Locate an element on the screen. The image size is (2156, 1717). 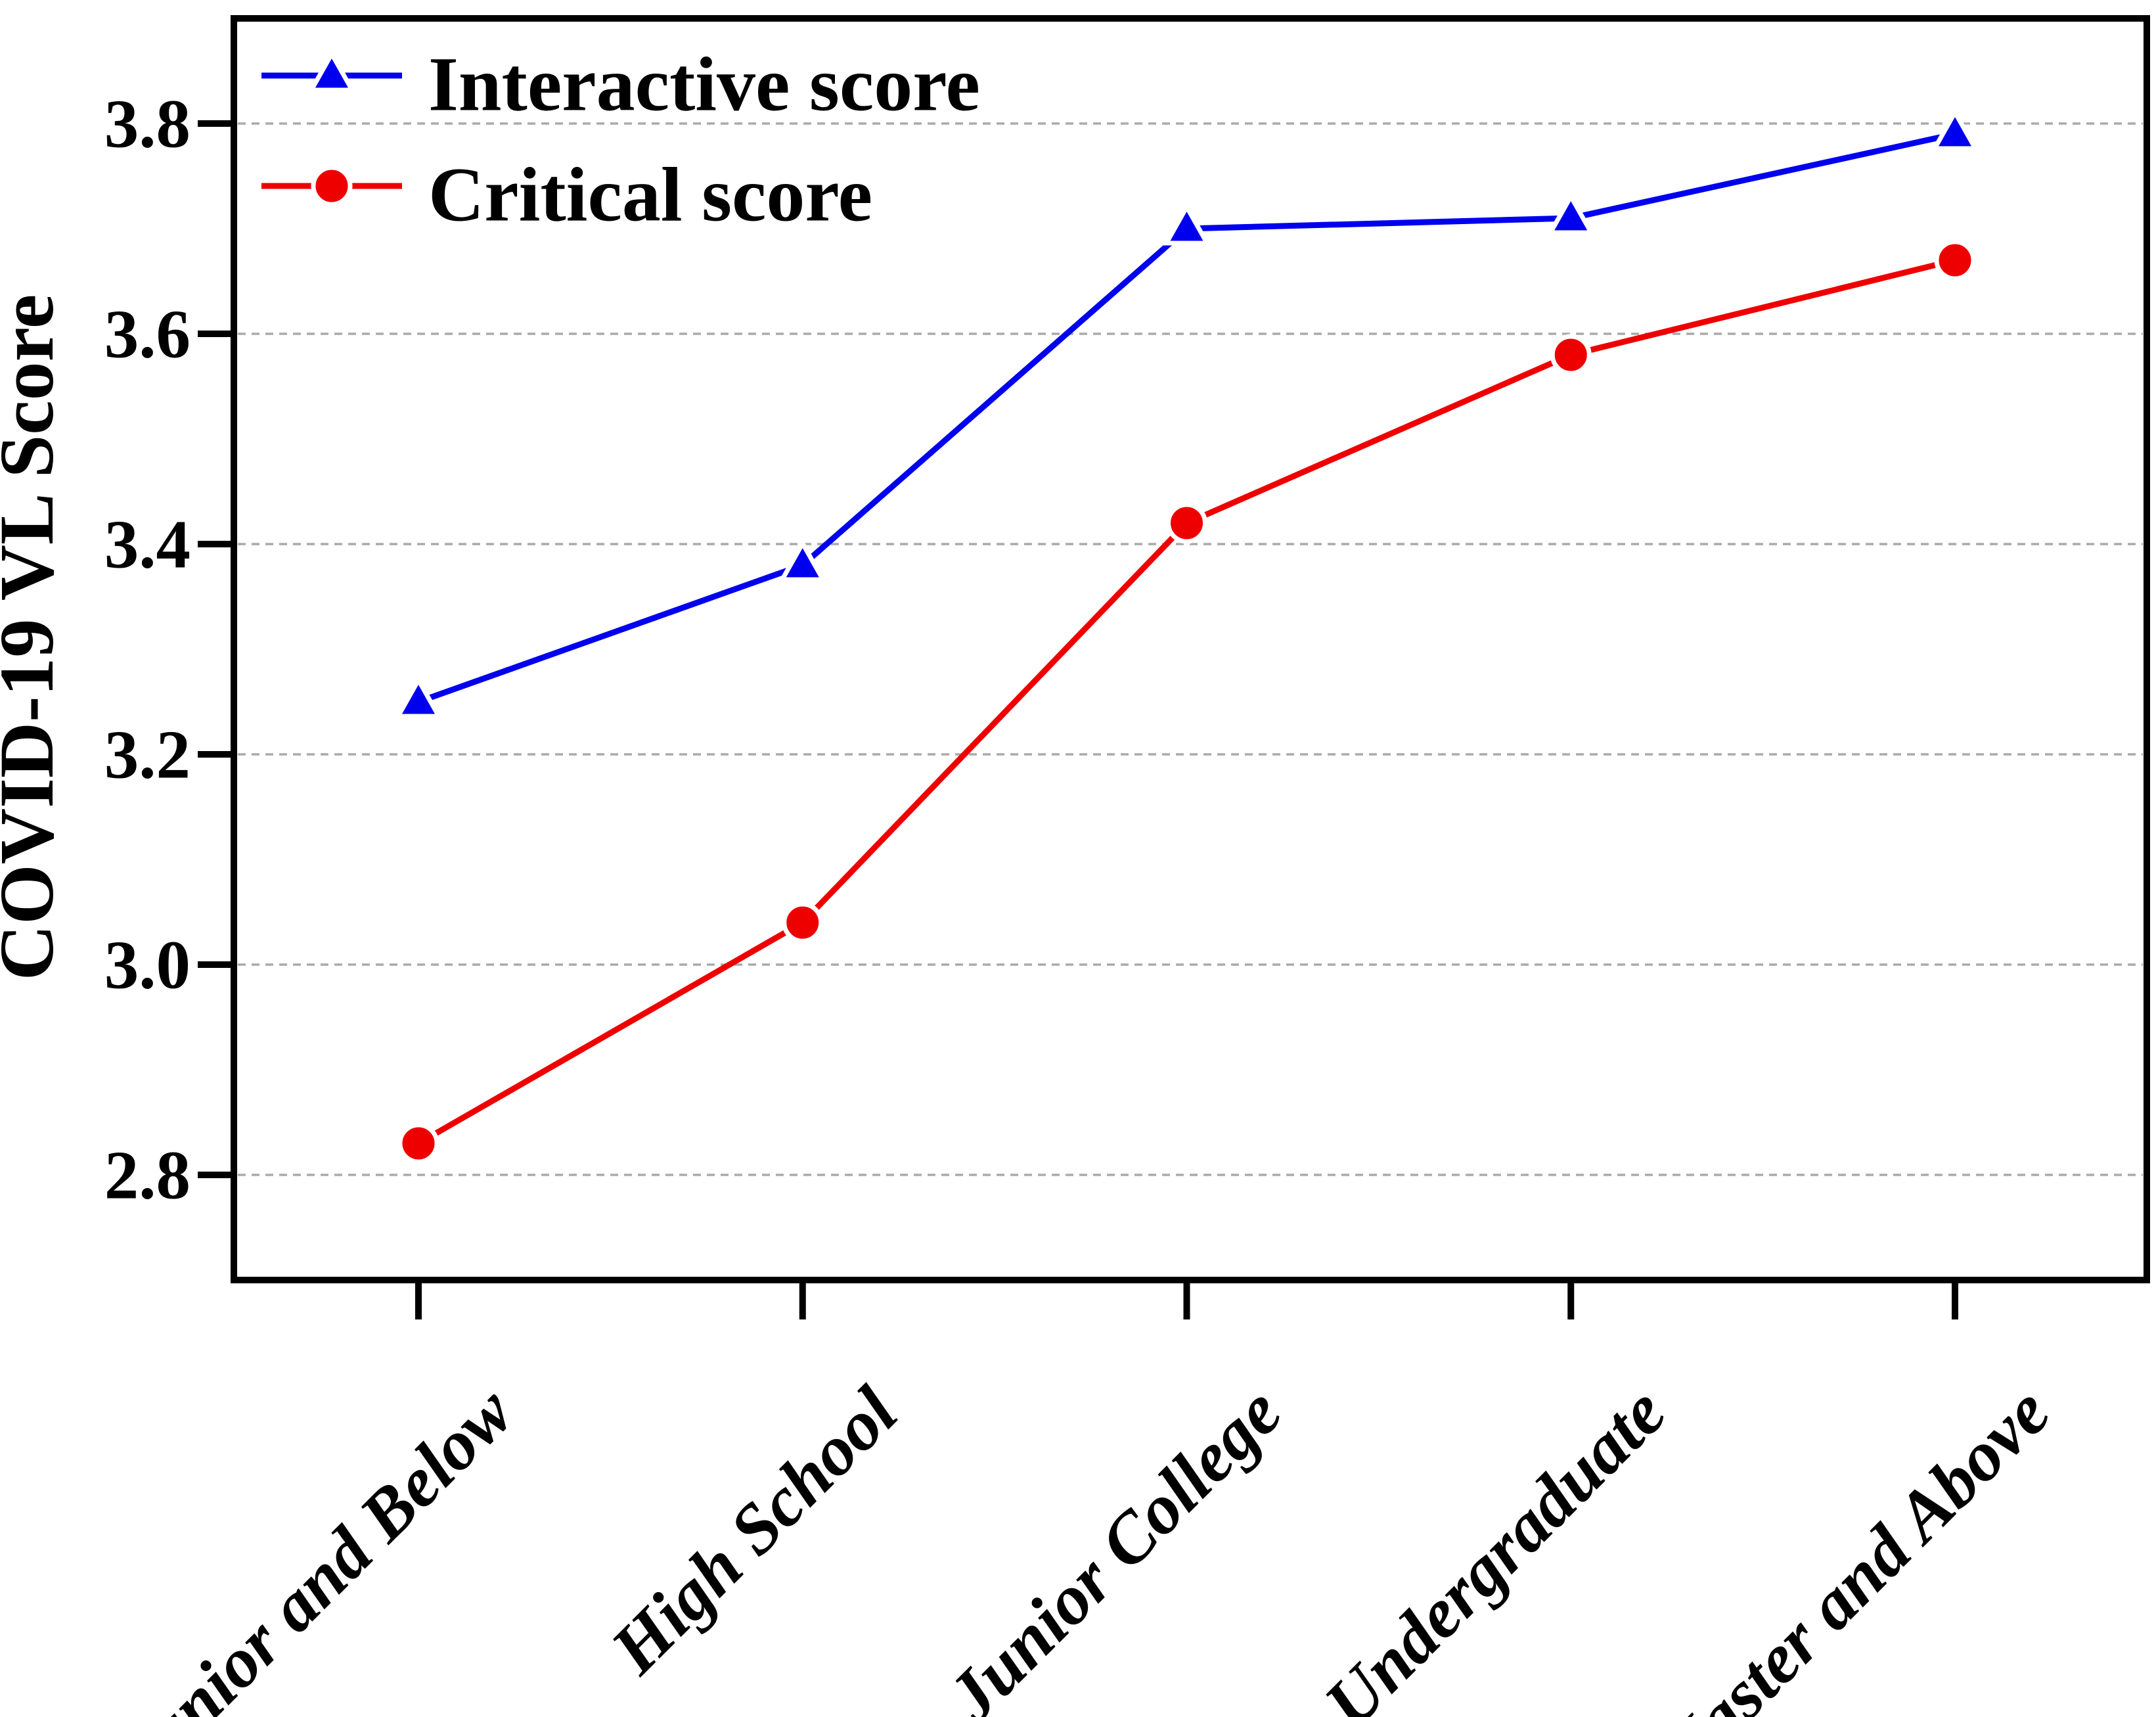
legend-label-critical-score: Critical score is located at coordinates (650, 195).